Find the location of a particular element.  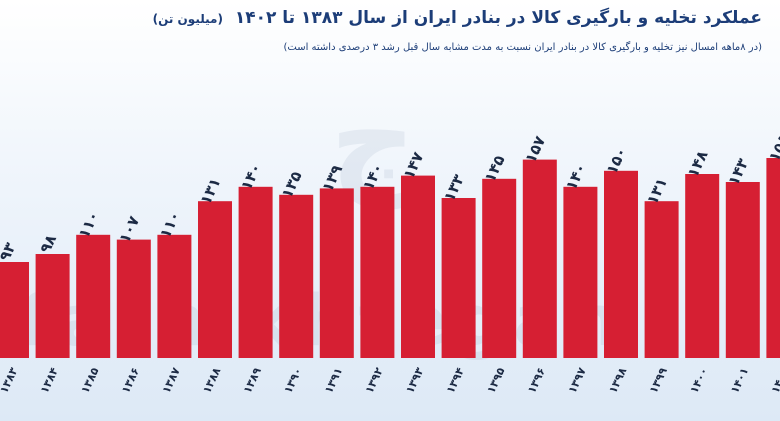

x-tick-label-12: ۱۳۹۵ is located at coordinates (495, 380).